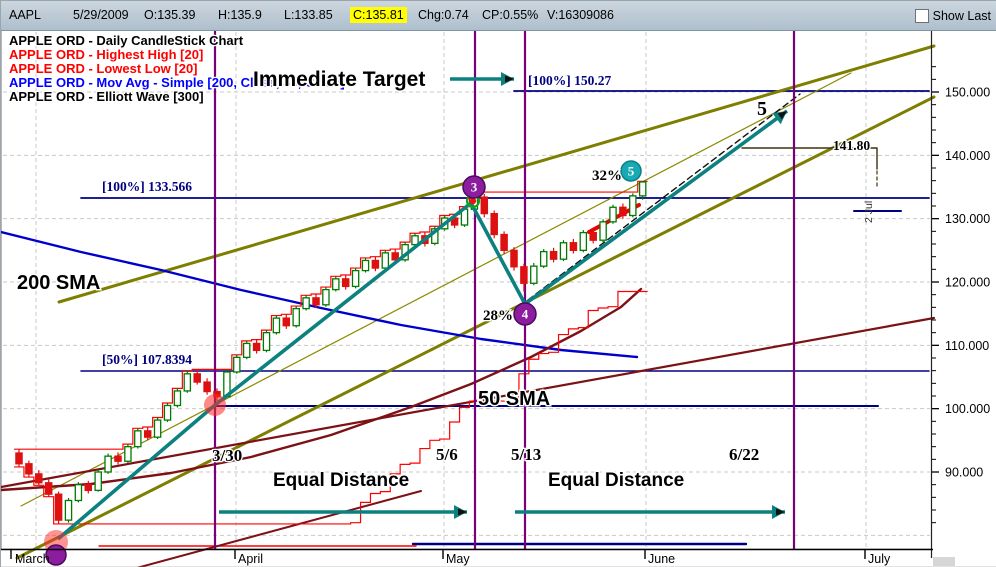  Describe the element at coordinates (514, 399) in the screenshot. I see `sma50-label: 50 SMA` at that location.